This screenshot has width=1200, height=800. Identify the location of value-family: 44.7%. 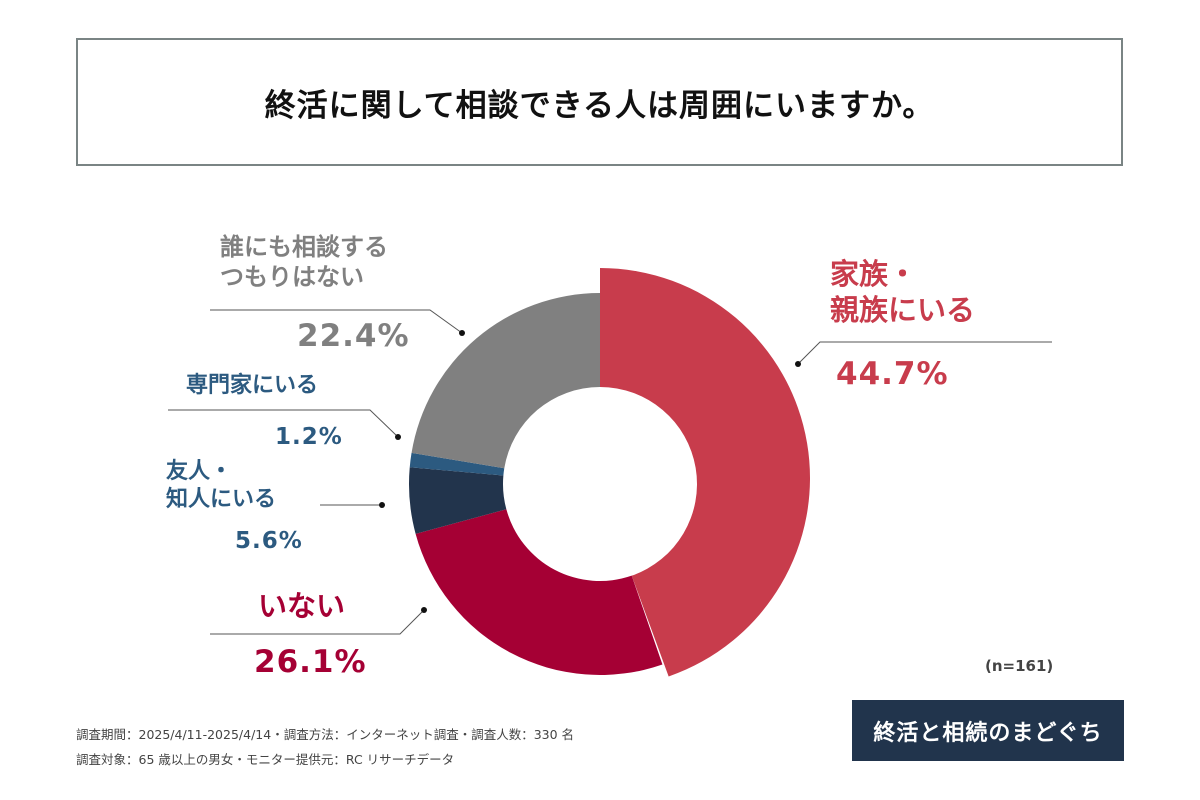
(892, 374).